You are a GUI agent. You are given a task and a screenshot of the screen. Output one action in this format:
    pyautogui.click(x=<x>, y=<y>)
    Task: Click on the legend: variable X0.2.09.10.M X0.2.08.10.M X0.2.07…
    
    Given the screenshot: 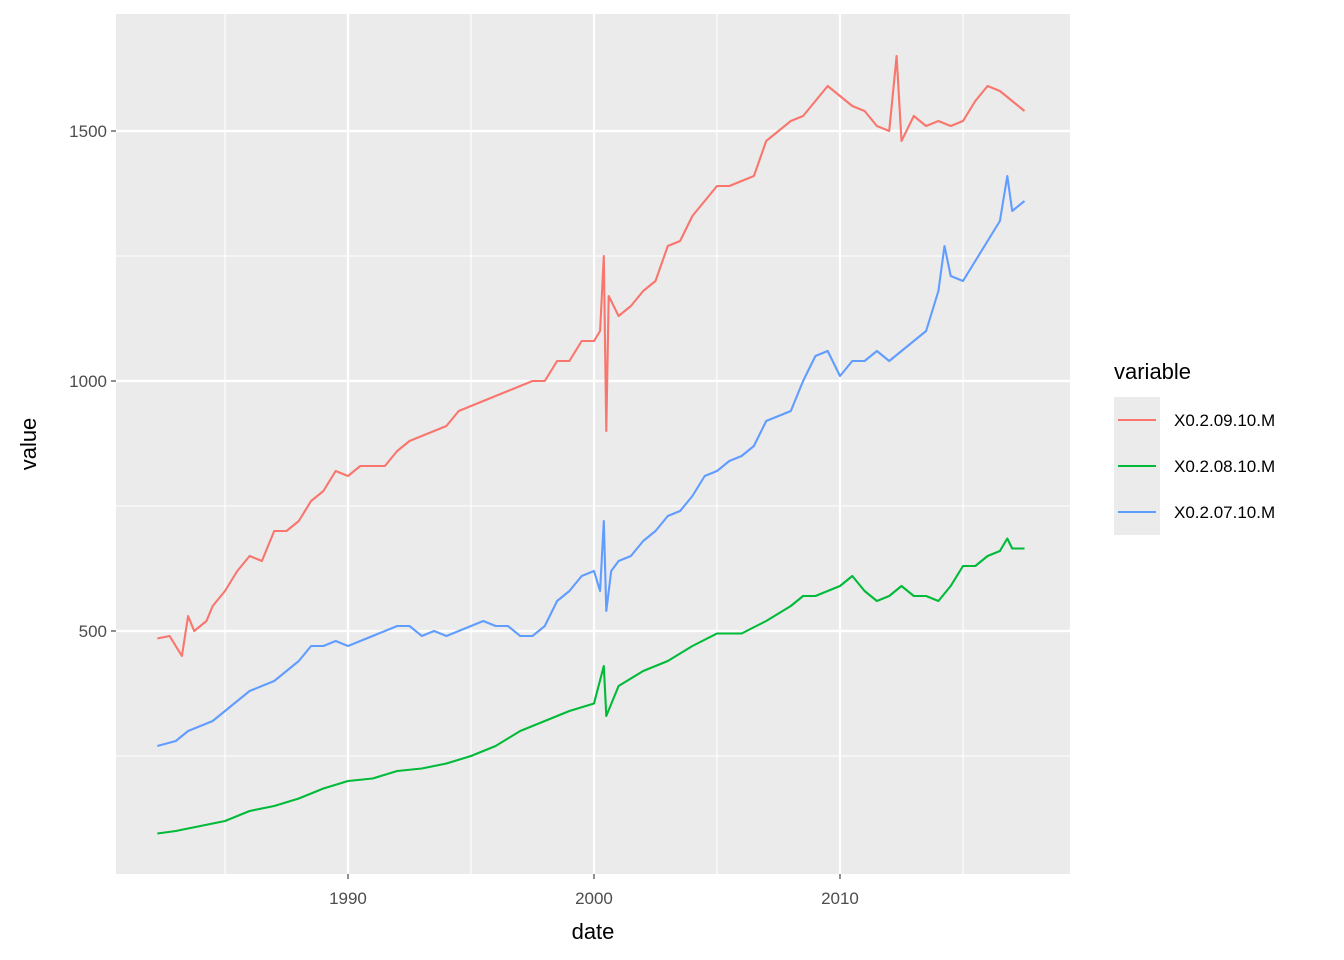 What is the action you would take?
    pyautogui.click(x=1194, y=447)
    